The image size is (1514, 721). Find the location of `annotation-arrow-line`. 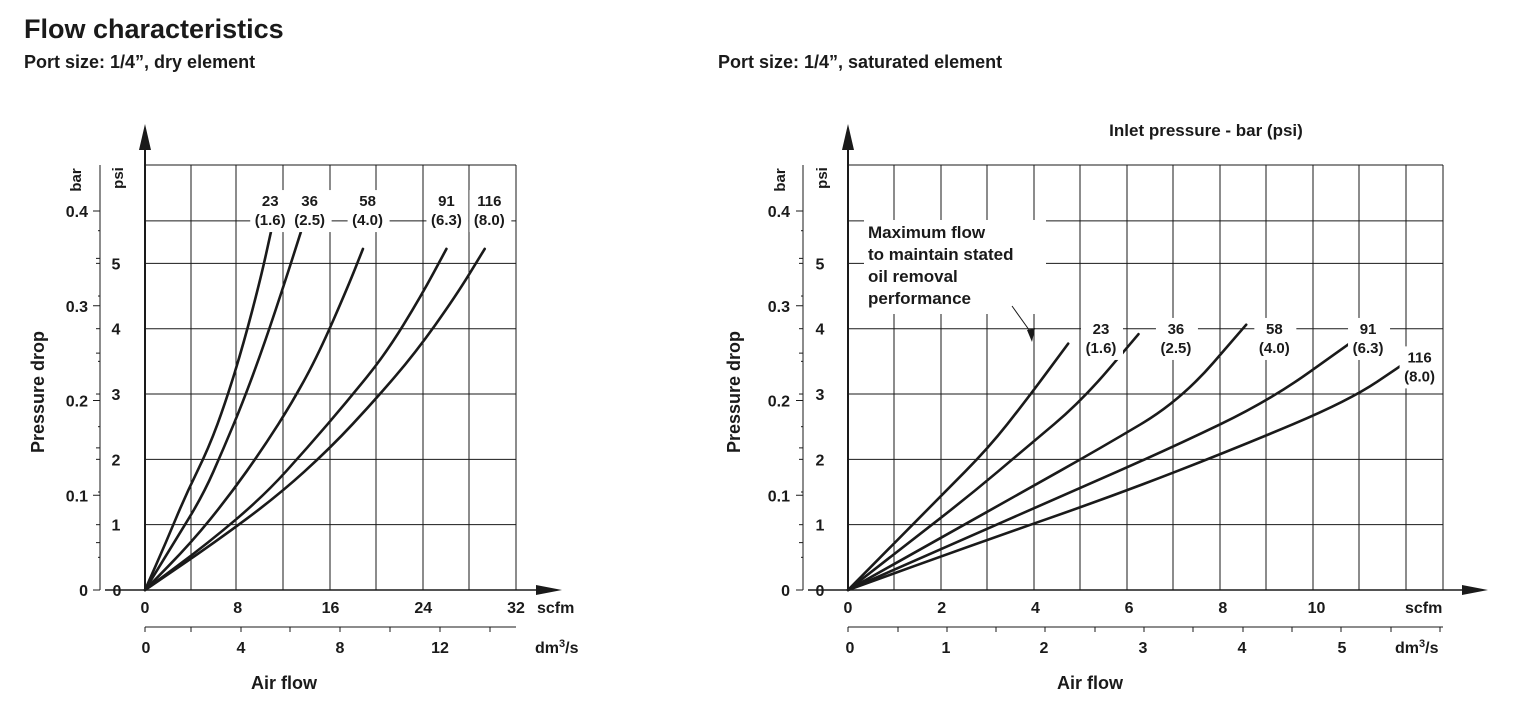

annotation-arrow-line is located at coordinates (1022, 320).